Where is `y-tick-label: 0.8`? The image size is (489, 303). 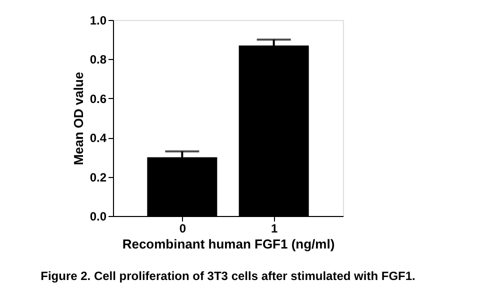 y-tick-label: 0.8 is located at coordinates (98, 59).